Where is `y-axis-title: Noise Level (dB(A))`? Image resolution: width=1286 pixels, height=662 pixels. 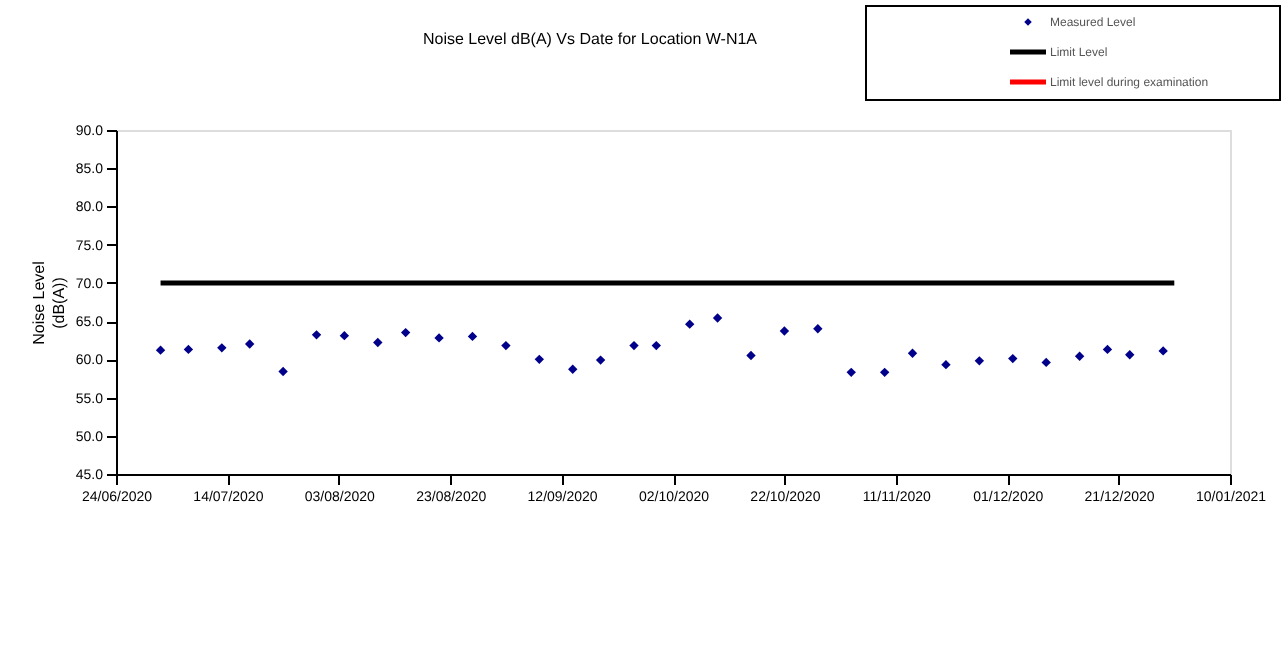
y-axis-title: Noise Level (dB(A)) is located at coordinates (48, 302).